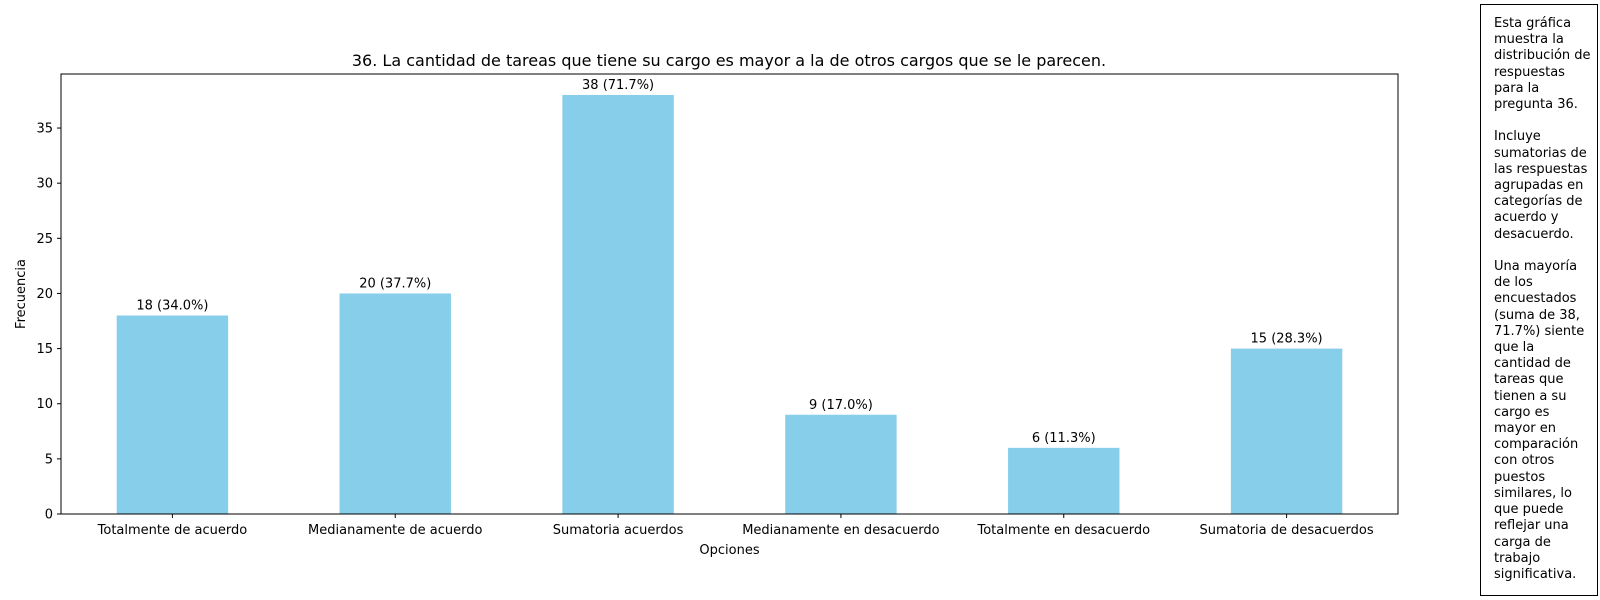 The image size is (1600, 600). I want to click on y-tick-label: 35, so click(44, 129).